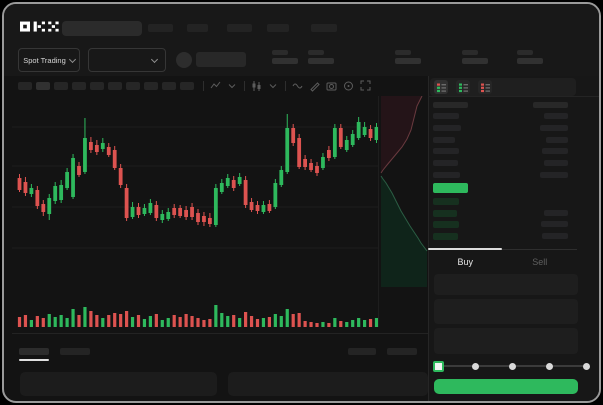  I want to click on coin-avatar, so click(184, 60).